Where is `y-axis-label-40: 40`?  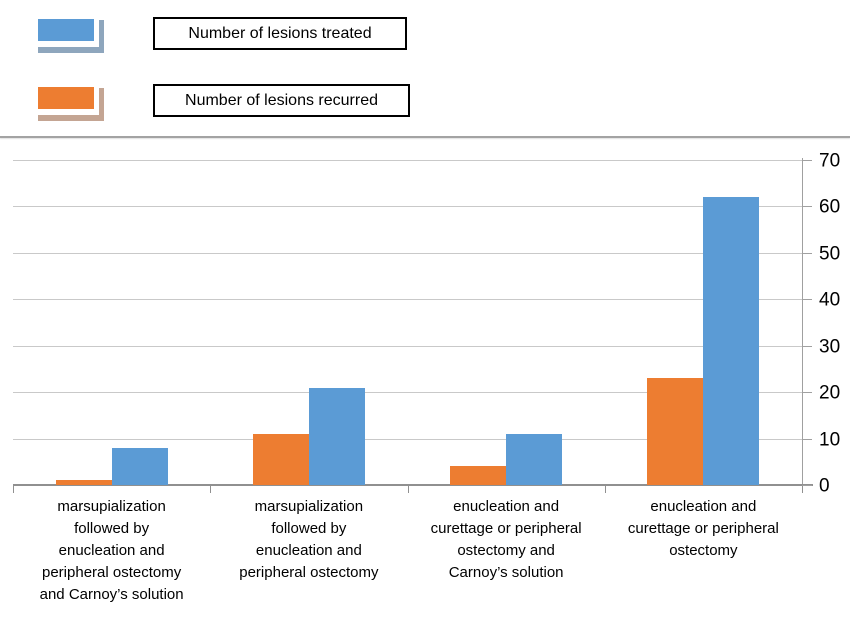 y-axis-label-40: 40 is located at coordinates (830, 300).